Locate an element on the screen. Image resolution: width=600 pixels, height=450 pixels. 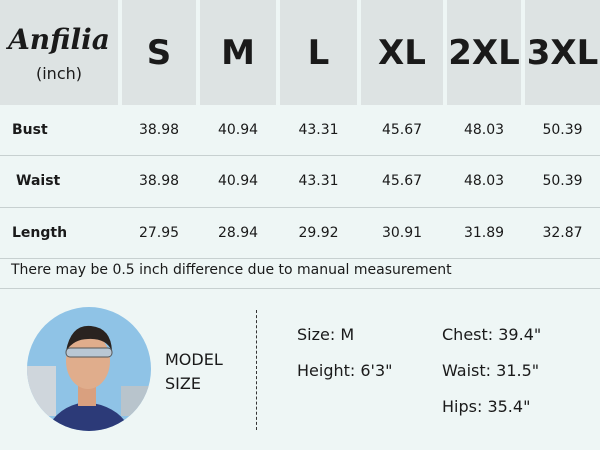
model-label-line: SIZE is located at coordinates (183, 383).